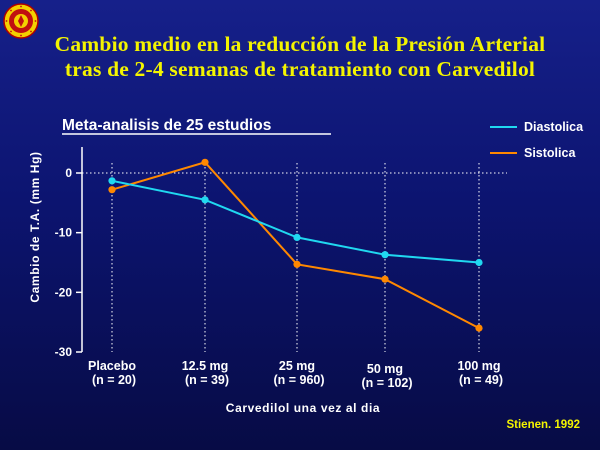 This screenshot has height=450, width=600. What do you see at coordinates (303, 408) in the screenshot?
I see `x-axis-label: Carvedilol una vez al dia` at bounding box center [303, 408].